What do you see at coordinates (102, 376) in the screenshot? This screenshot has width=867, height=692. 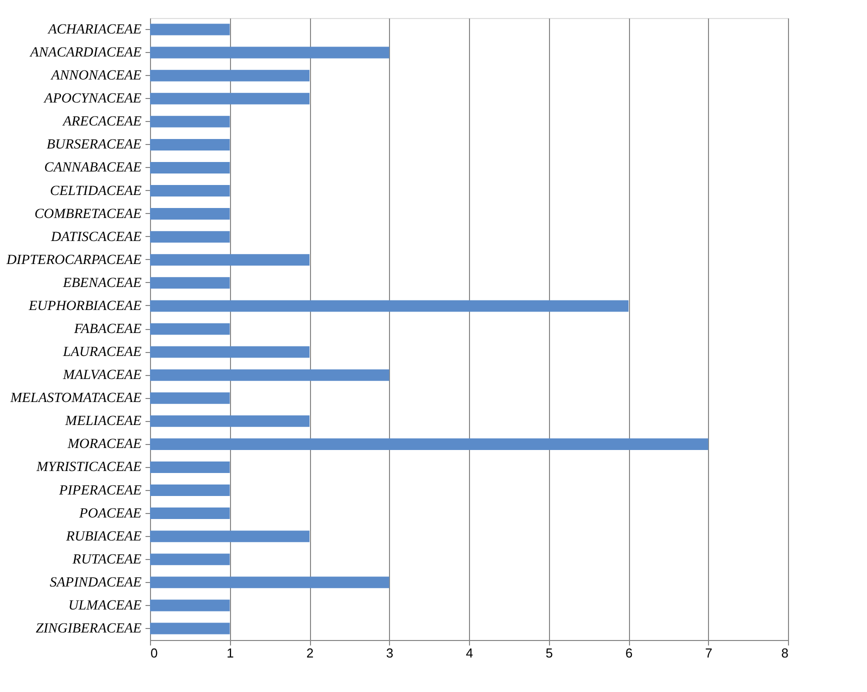 I see `y-tick-label: MALVACEAE` at bounding box center [102, 376].